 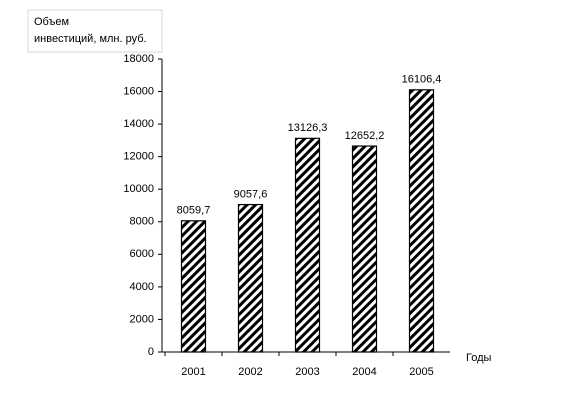 I want to click on x-axis-label: Годы, so click(x=479, y=358).